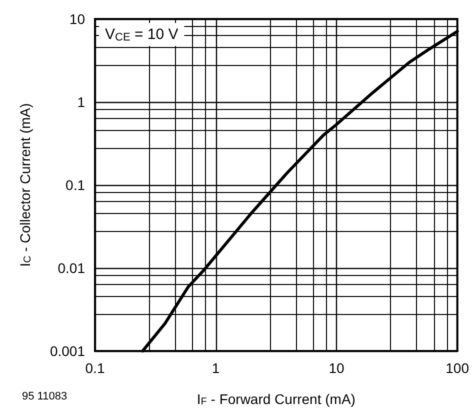 The image size is (472, 413). What do you see at coordinates (95, 368) in the screenshot?
I see `x-tick-label: 0.1` at bounding box center [95, 368].